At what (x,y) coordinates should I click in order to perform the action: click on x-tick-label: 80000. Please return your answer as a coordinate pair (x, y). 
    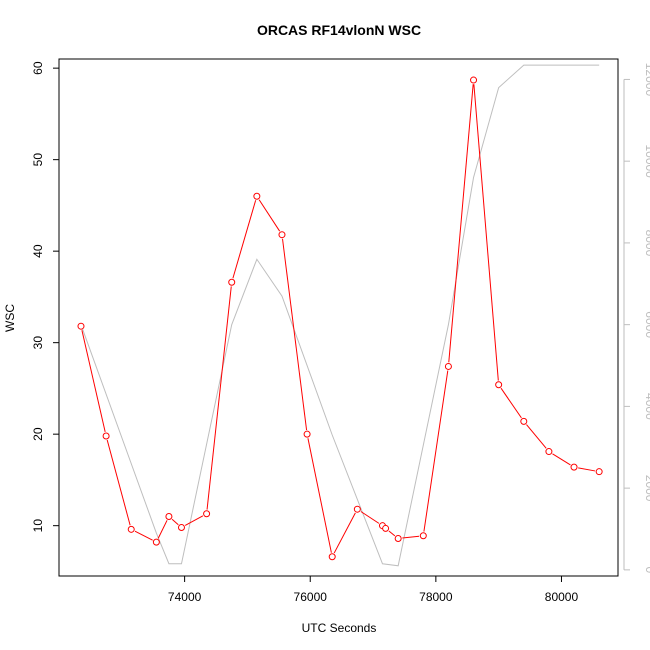
    Looking at the image, I should click on (562, 597).